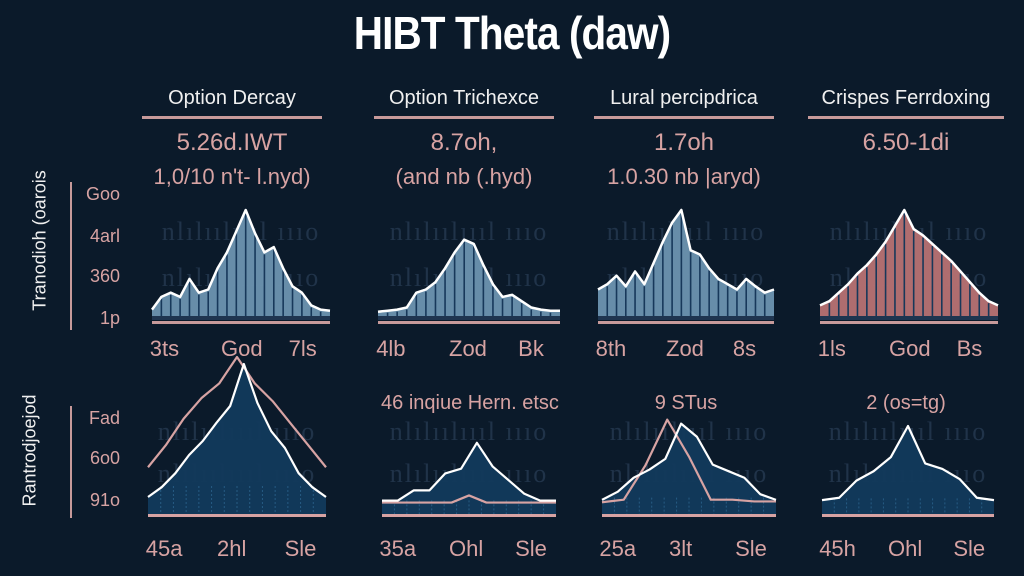  What do you see at coordinates (906, 123) in the screenshot?
I see `column-header-4: Crispes Ferrdoxing 6.50-1di` at bounding box center [906, 123].